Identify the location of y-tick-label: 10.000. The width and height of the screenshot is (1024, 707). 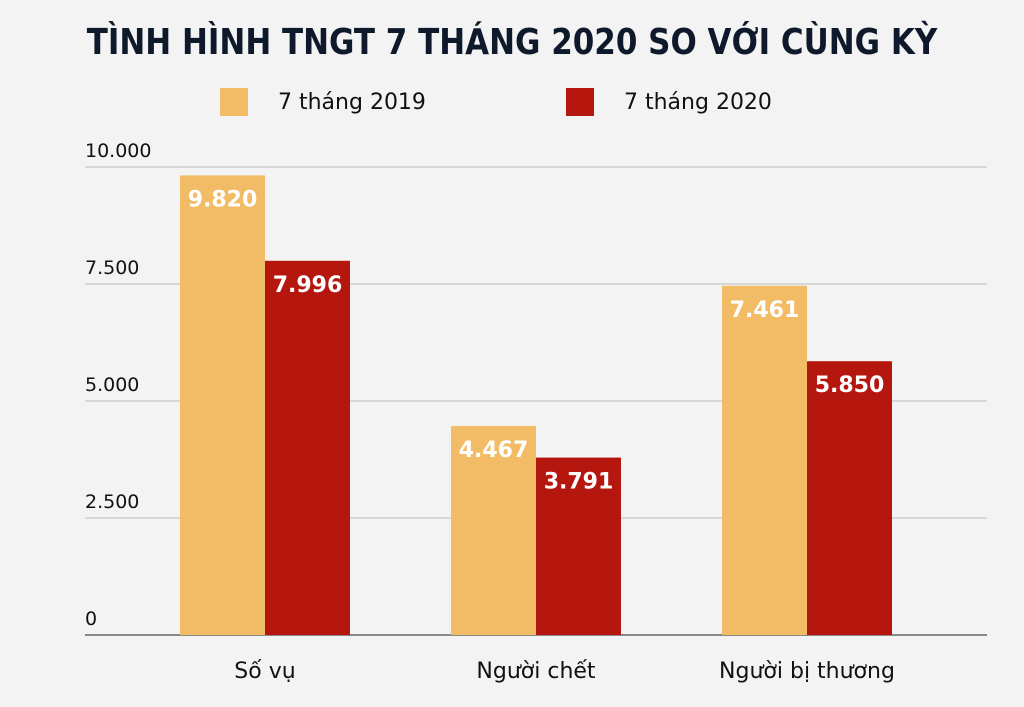
(118, 151).